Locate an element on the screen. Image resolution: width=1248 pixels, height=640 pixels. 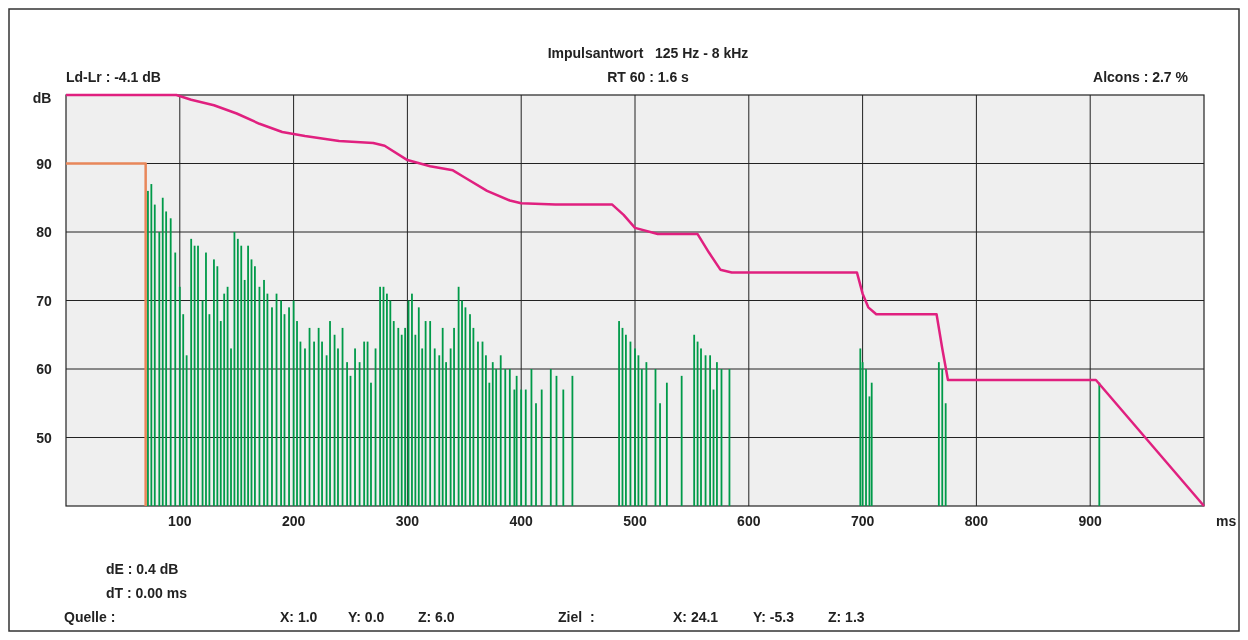
text: Z: 1.3 is located at coordinates (846, 617).